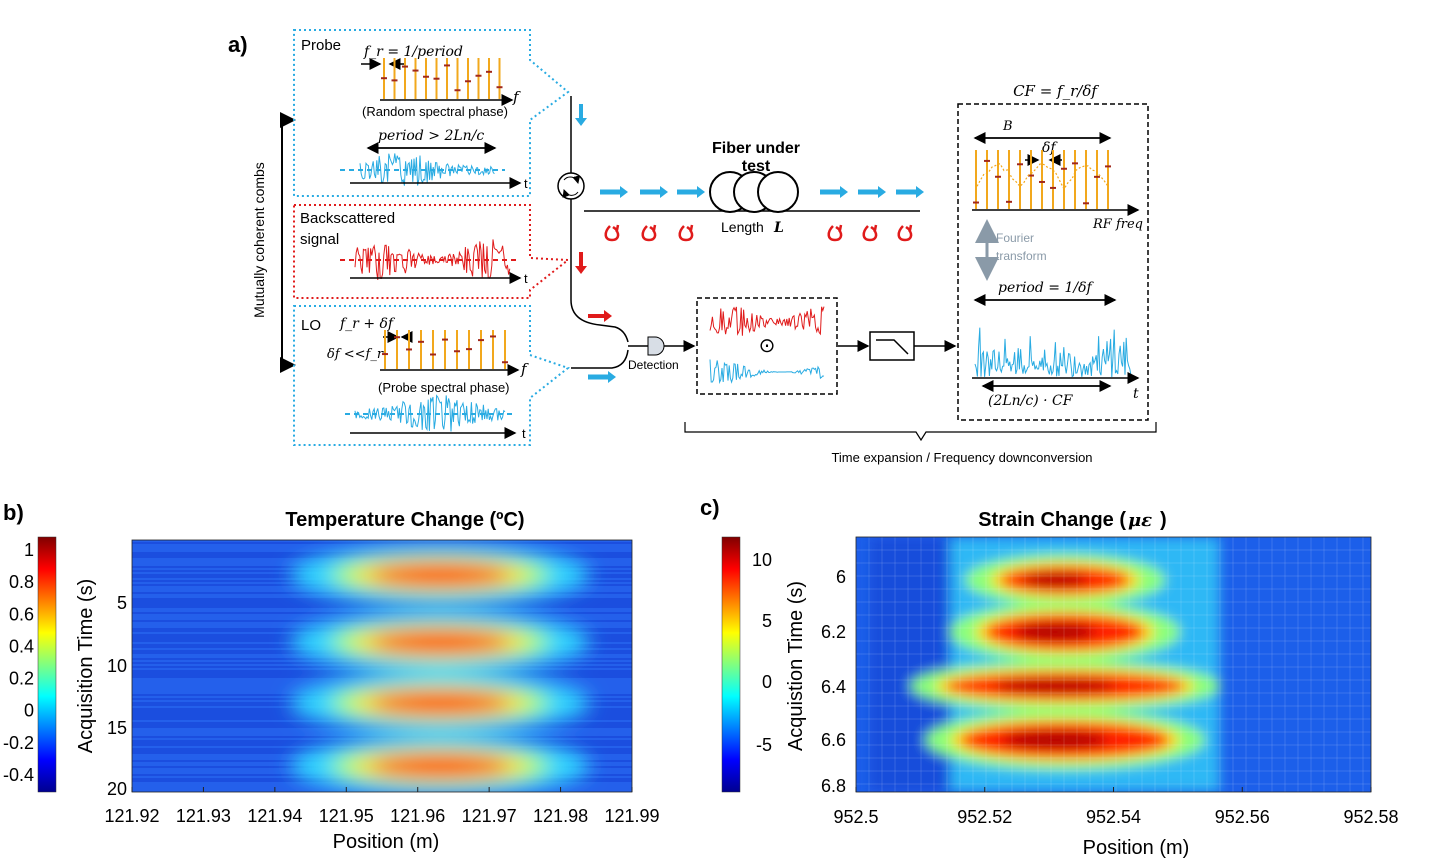 Image resolution: width=1440 pixels, height=862 pixels. Describe the element at coordinates (435, 111) in the screenshot. I see `probe-caption: (Random spectral phase)` at that location.